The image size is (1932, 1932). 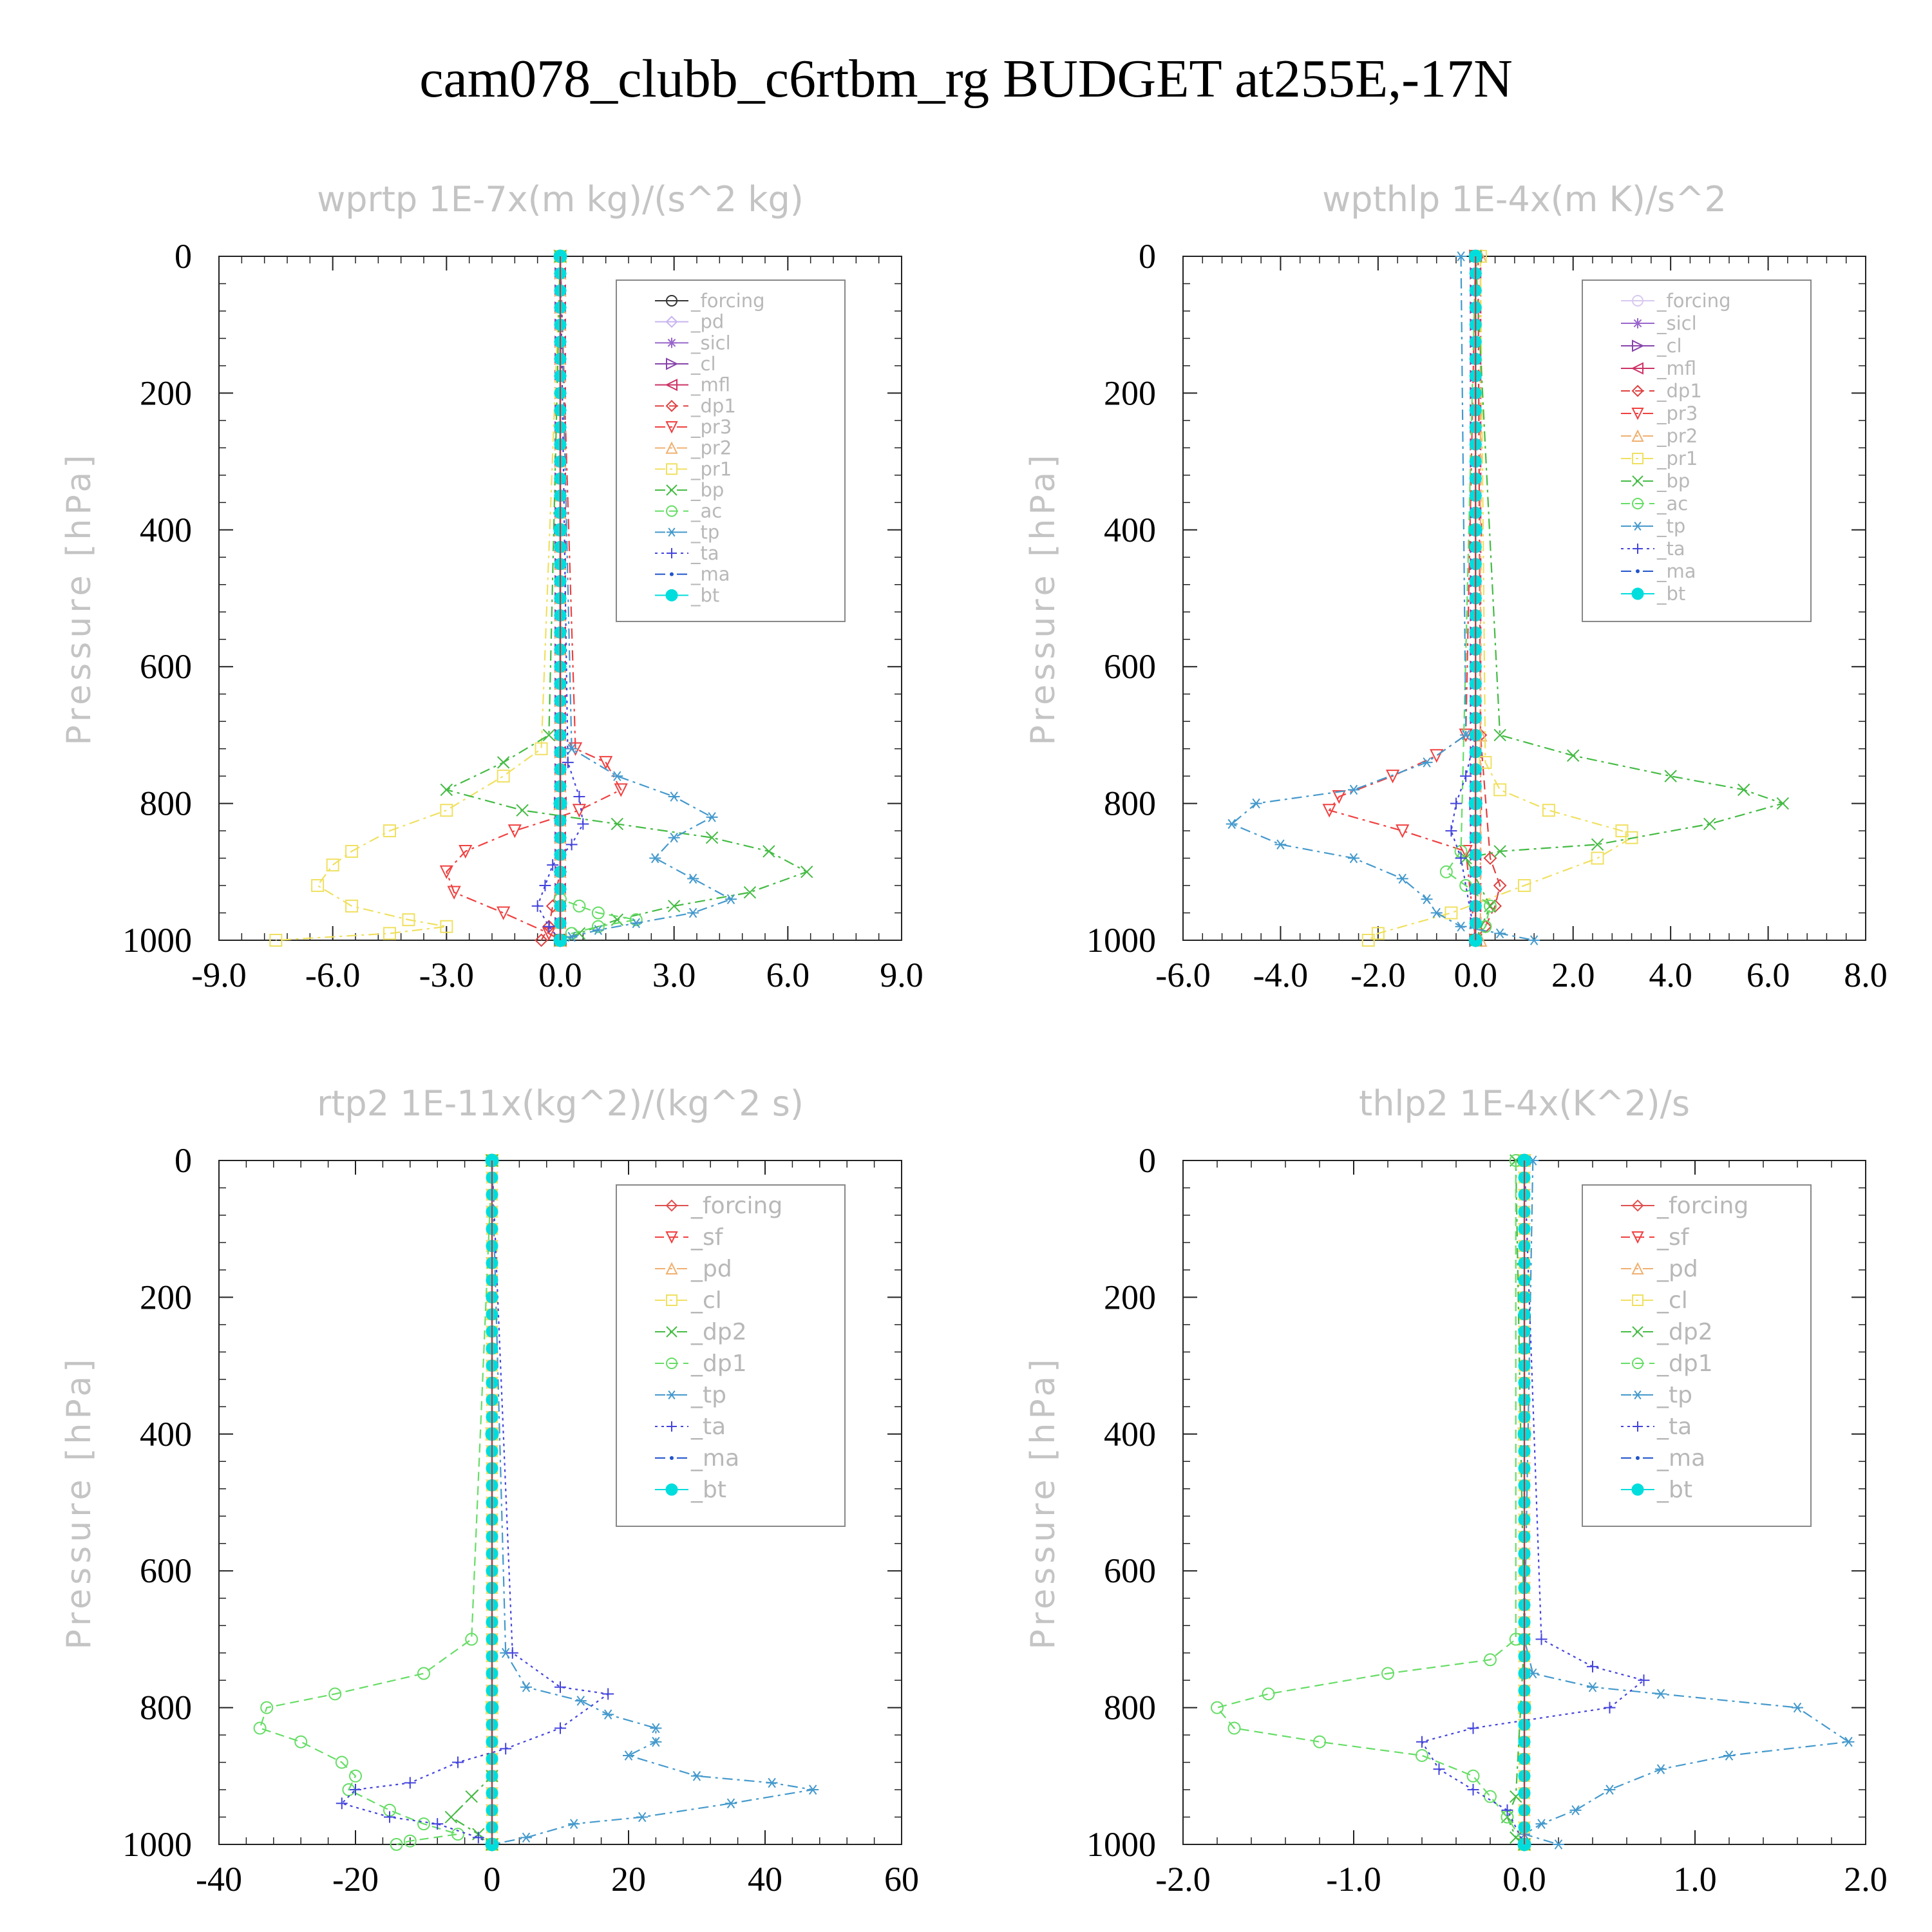 What do you see at coordinates (718, 1206) in the screenshot?
I see `legend-entry-forcing: _forcing` at bounding box center [718, 1206].